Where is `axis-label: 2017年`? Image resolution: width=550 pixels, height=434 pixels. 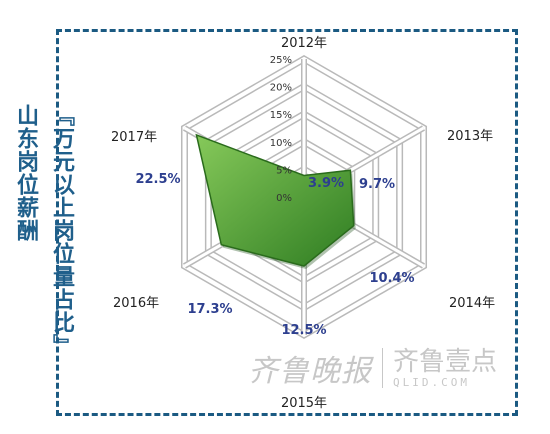
axis-label: 2017年 is located at coordinates (134, 137).